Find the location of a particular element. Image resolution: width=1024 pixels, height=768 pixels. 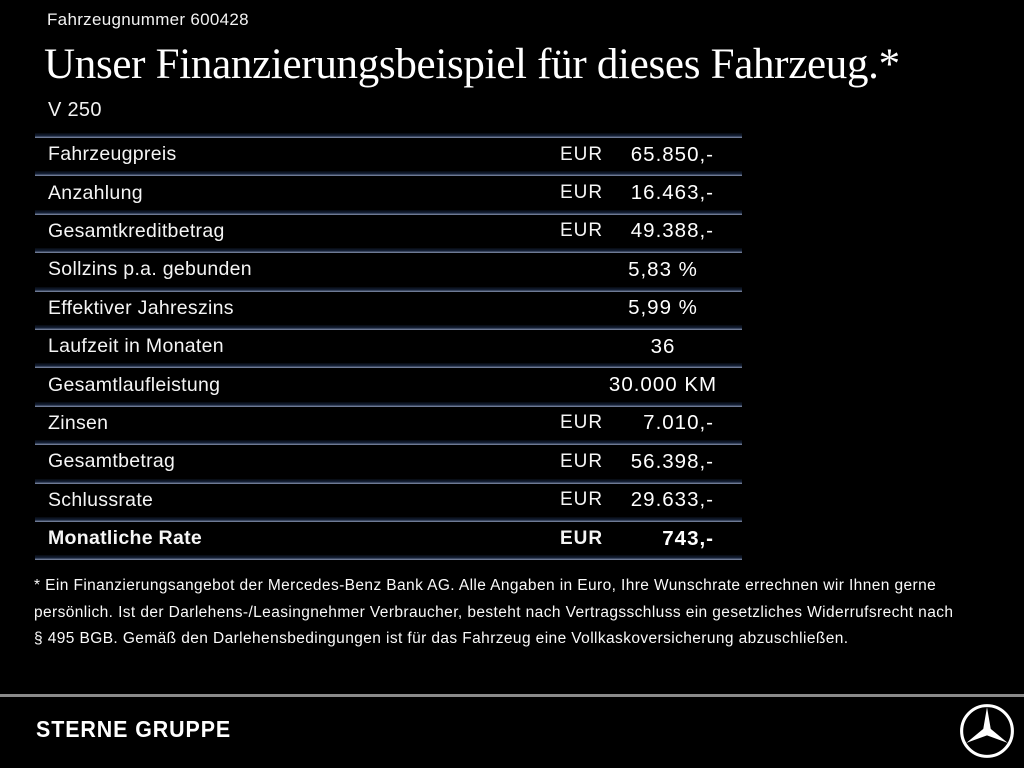

row-value: 29.633,- is located at coordinates (672, 500).